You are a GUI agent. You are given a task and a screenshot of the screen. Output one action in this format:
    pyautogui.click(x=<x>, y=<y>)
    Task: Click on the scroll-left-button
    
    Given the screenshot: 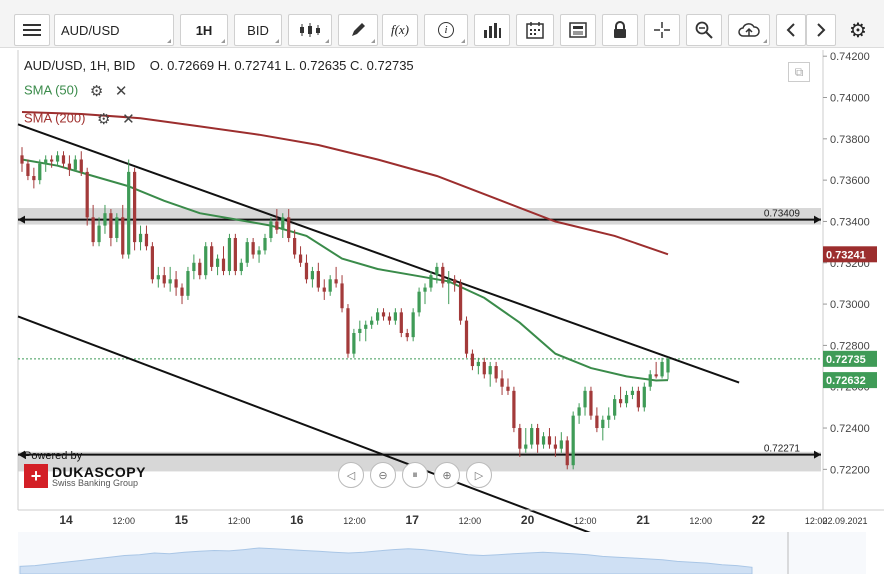 What is the action you would take?
    pyautogui.click(x=791, y=30)
    